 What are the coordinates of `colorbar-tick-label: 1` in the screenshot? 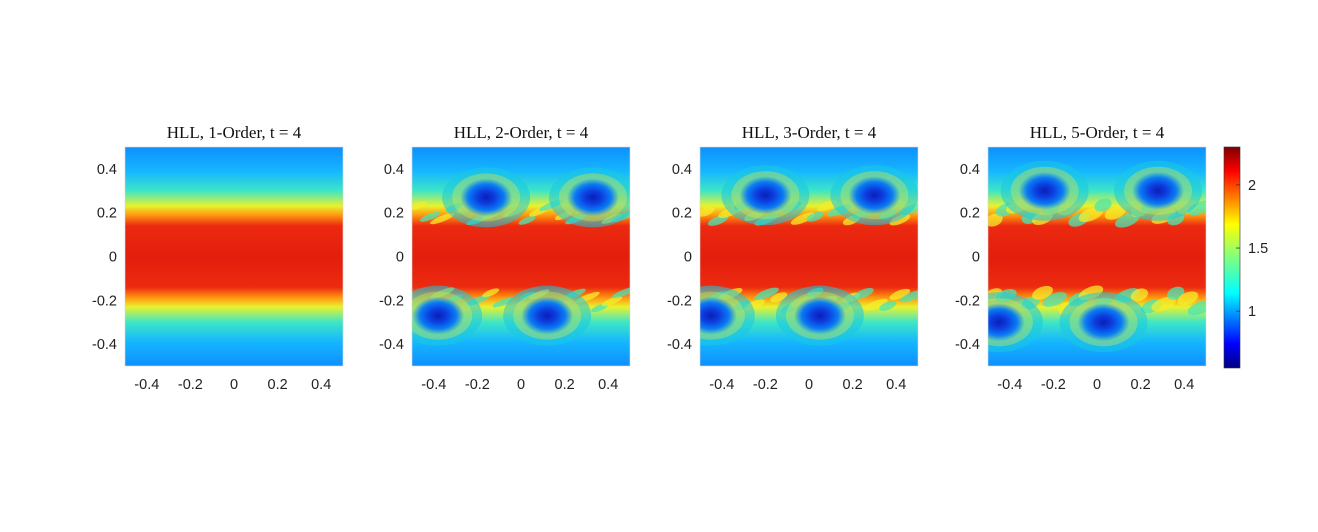 It's located at (1252, 312).